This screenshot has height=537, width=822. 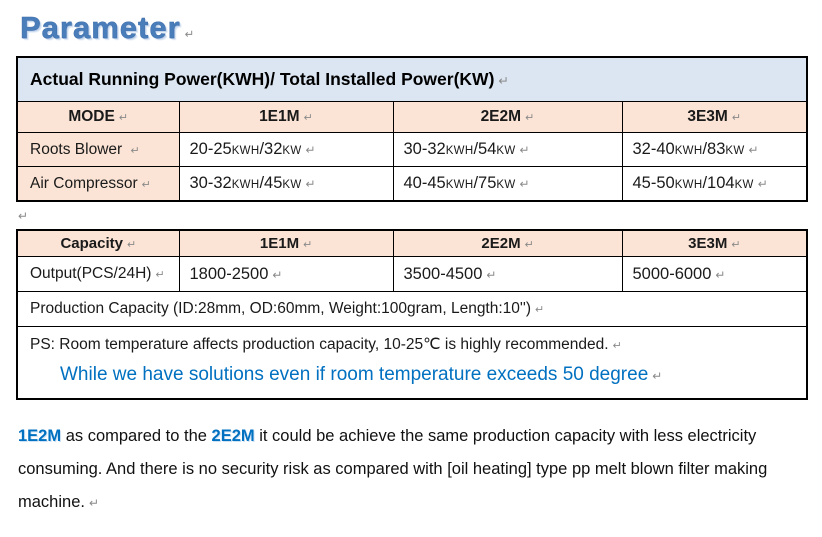 What do you see at coordinates (233, 436) in the screenshot?
I see `model-ref-2e2m: 2E2M` at bounding box center [233, 436].